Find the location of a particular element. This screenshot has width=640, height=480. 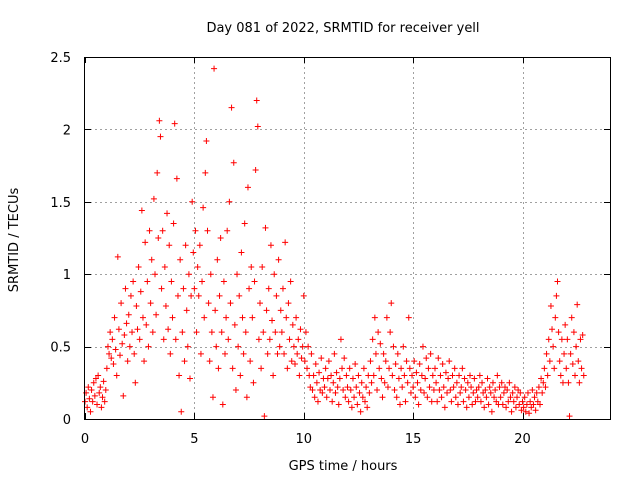

y-axis-label: SRMTID / TECUs is located at coordinates (14, 240).